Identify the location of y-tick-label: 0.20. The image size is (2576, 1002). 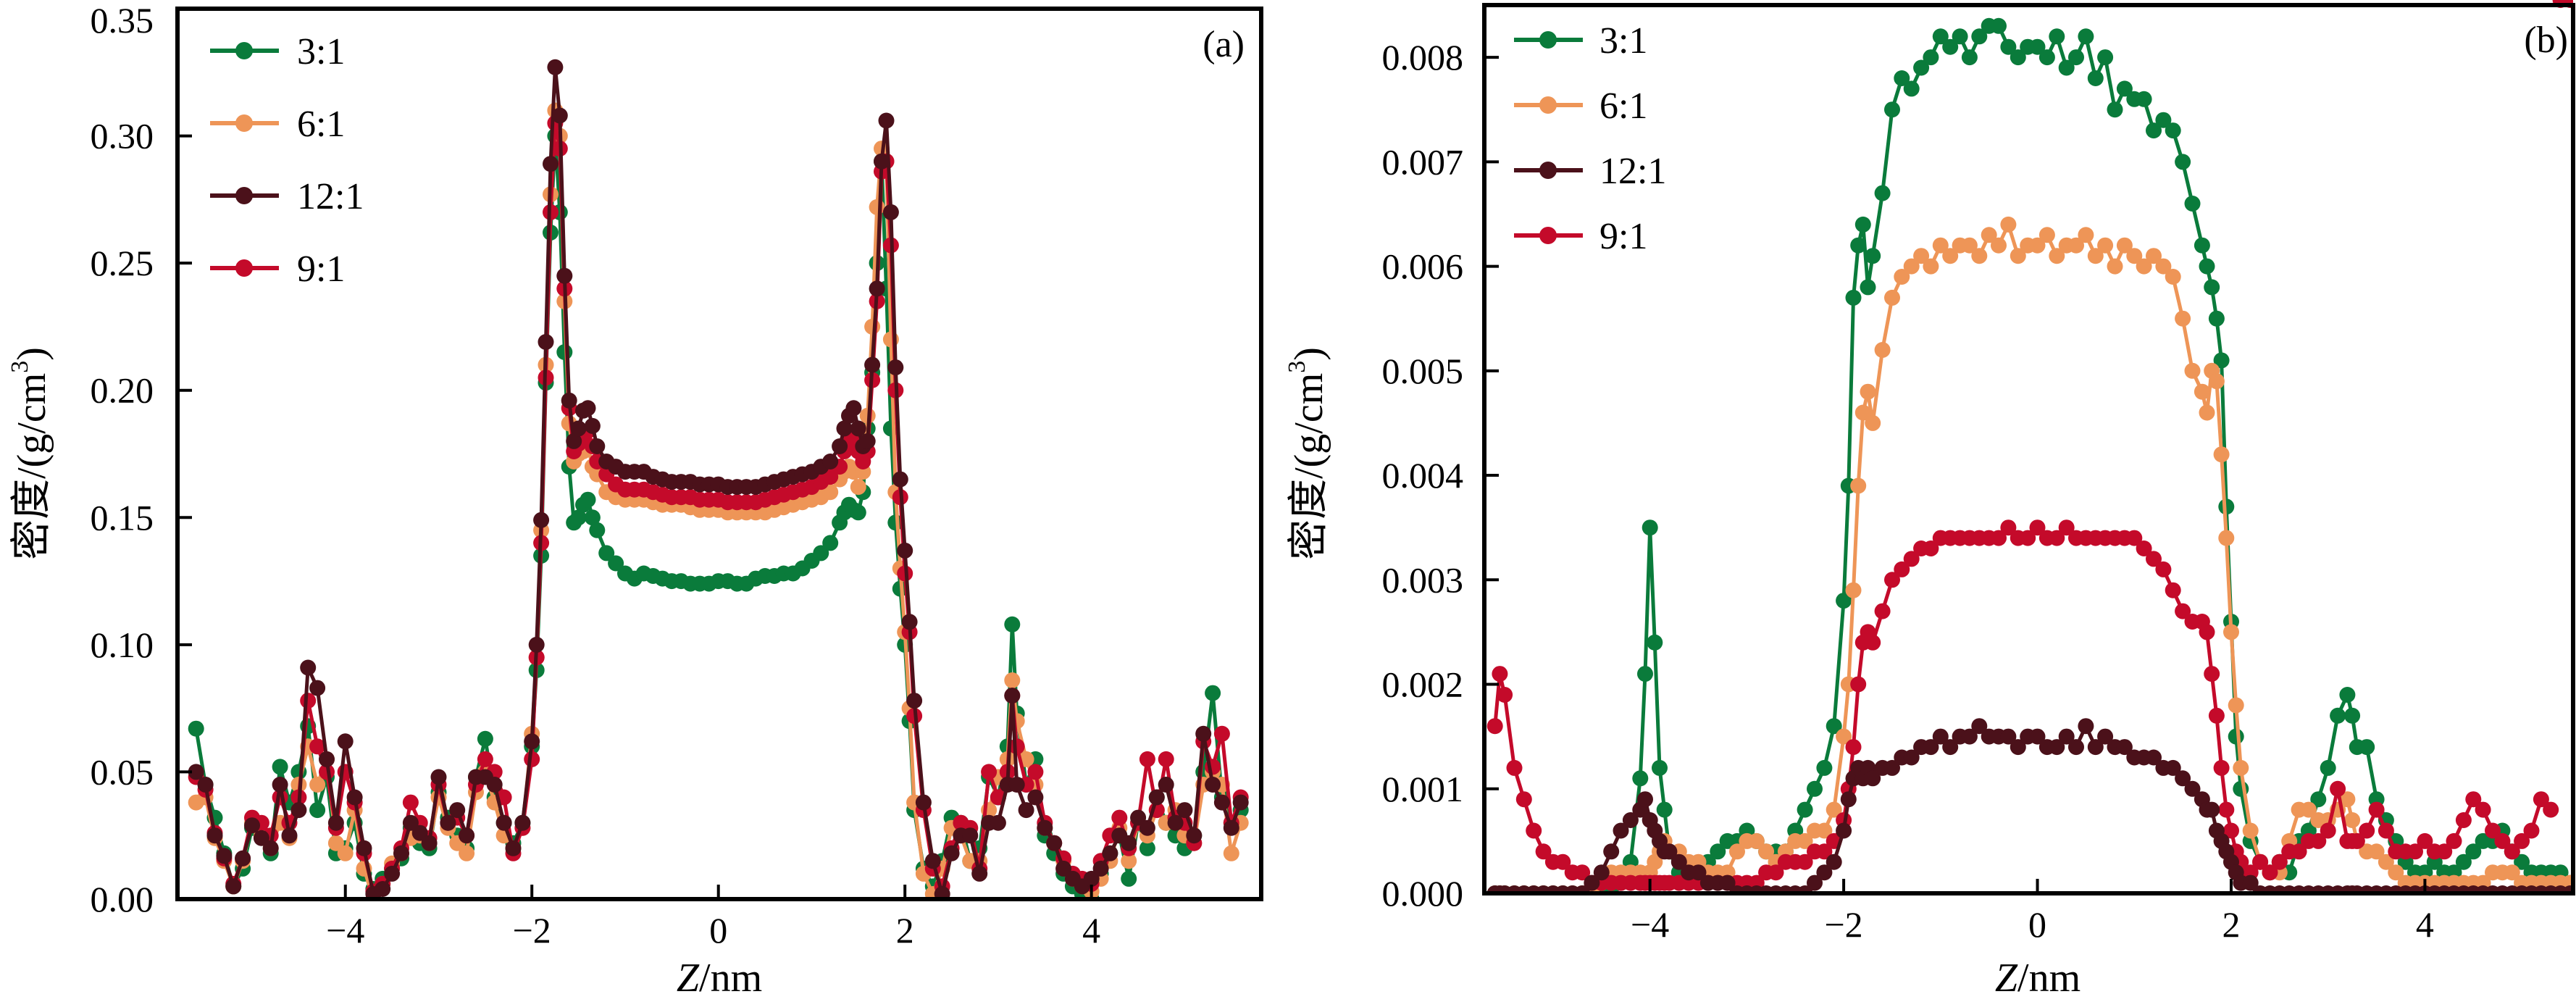
(123, 390).